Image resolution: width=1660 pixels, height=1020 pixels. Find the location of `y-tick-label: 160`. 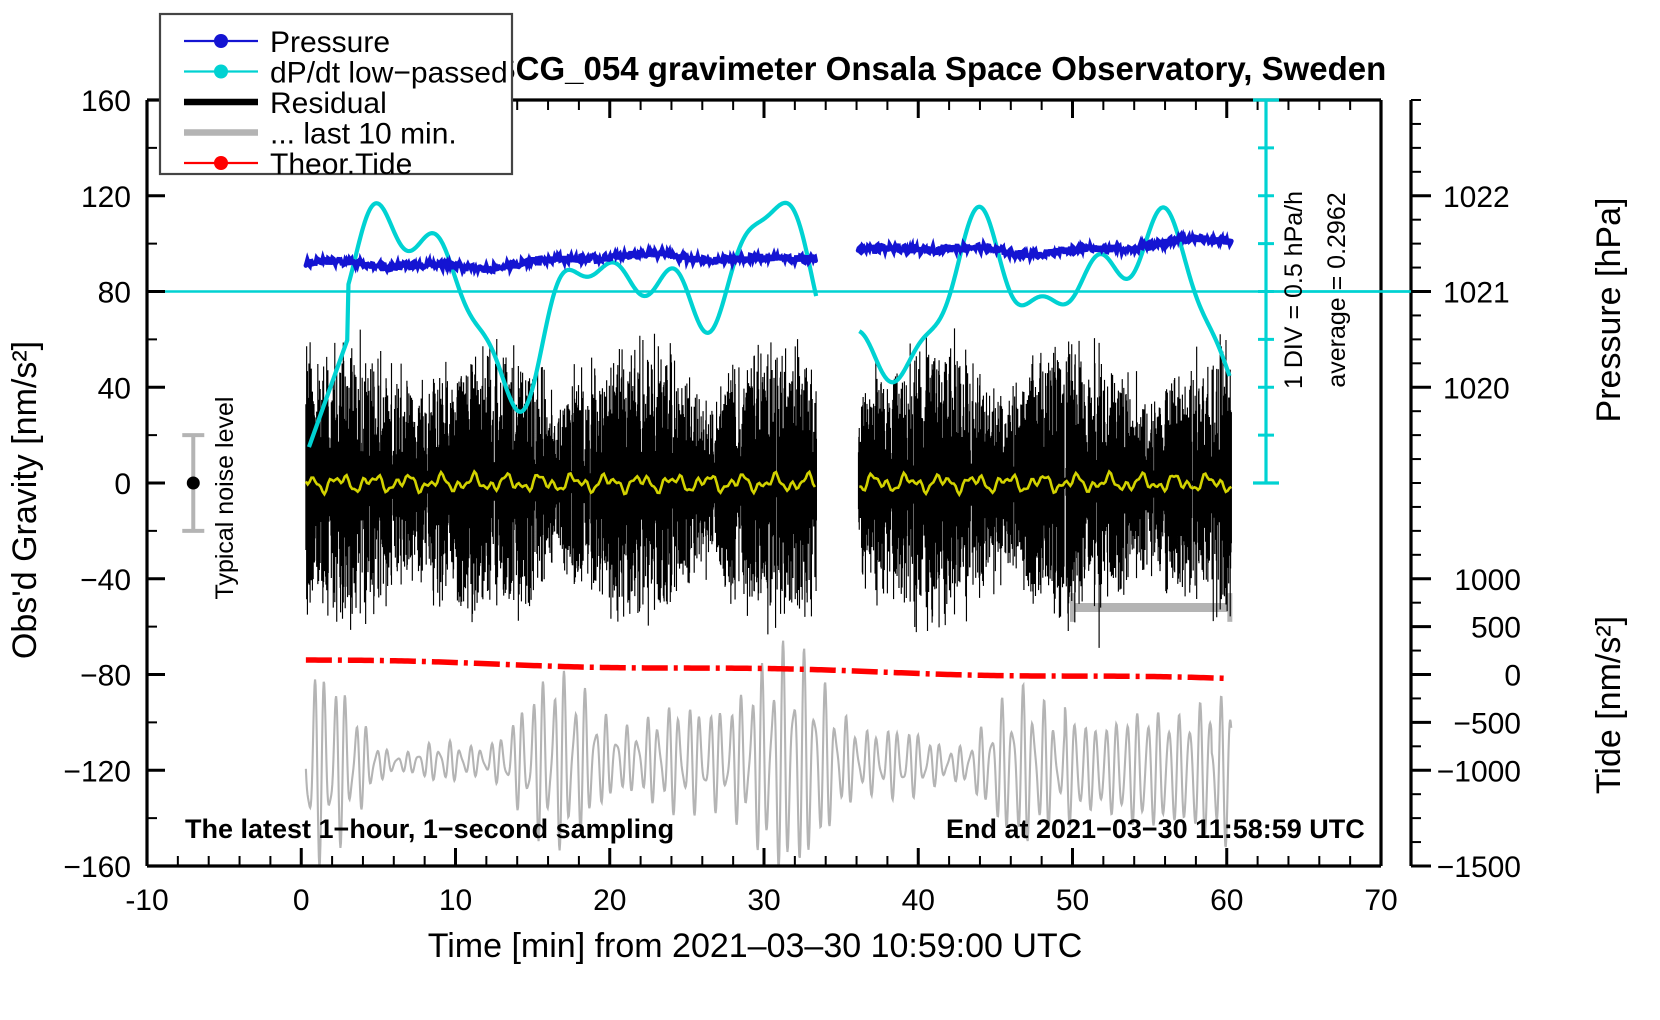

y-tick-label: 160 is located at coordinates (106, 101).